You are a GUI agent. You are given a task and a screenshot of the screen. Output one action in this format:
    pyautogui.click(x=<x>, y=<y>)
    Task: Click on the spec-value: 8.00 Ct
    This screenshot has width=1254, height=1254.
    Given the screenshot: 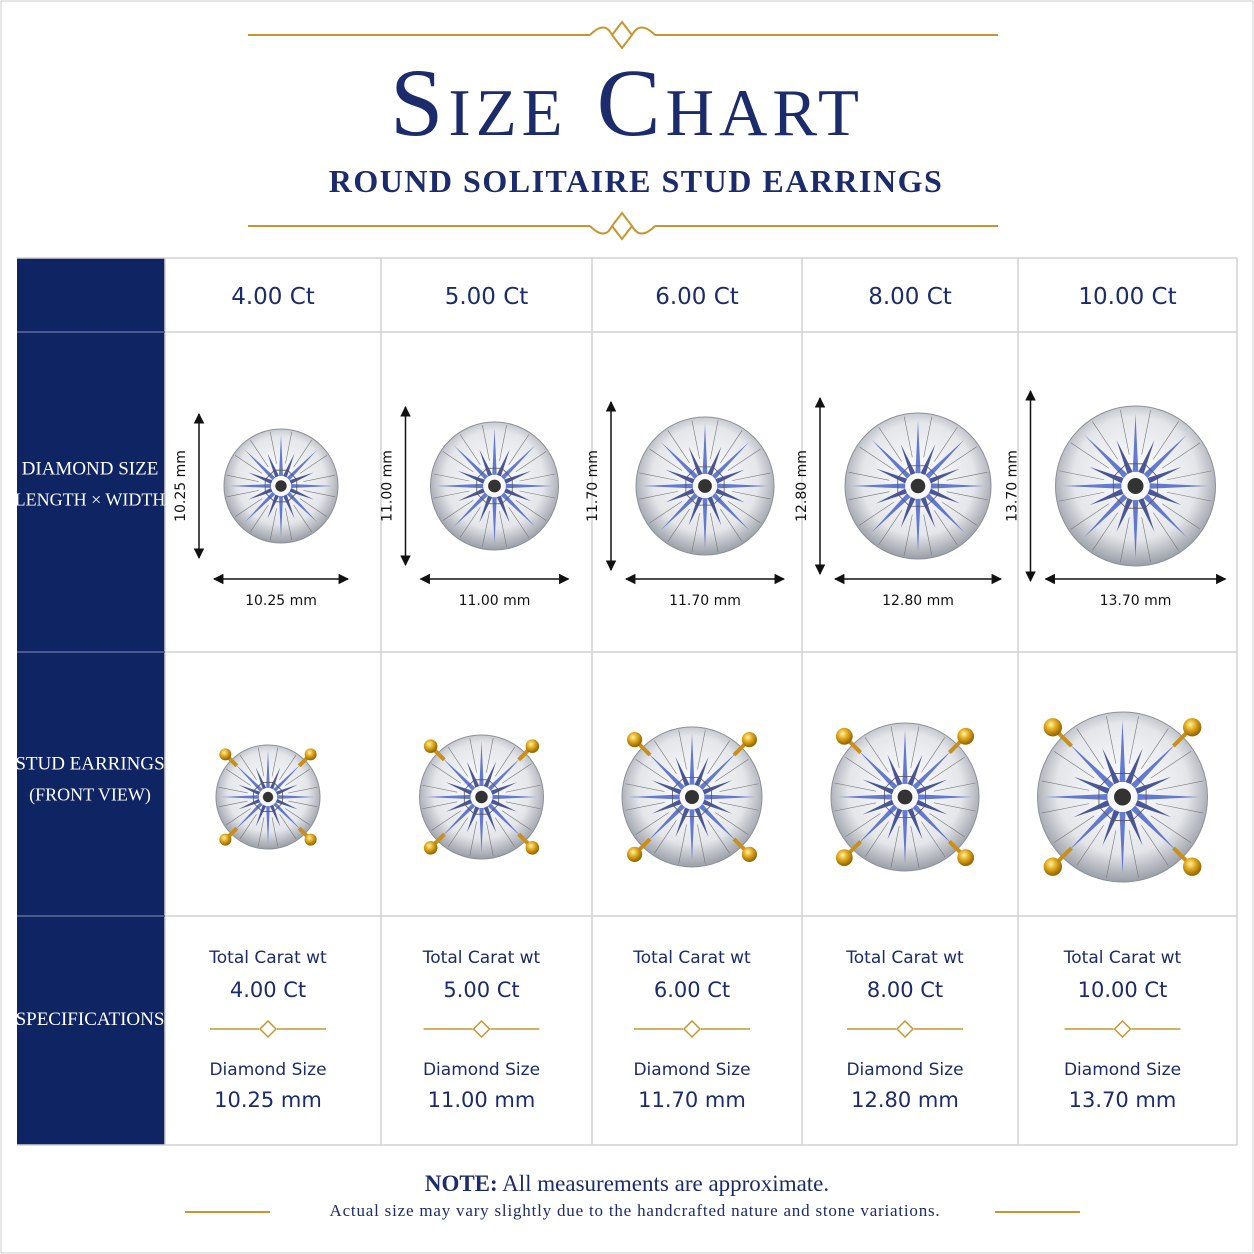 What is the action you would take?
    pyautogui.click(x=905, y=990)
    